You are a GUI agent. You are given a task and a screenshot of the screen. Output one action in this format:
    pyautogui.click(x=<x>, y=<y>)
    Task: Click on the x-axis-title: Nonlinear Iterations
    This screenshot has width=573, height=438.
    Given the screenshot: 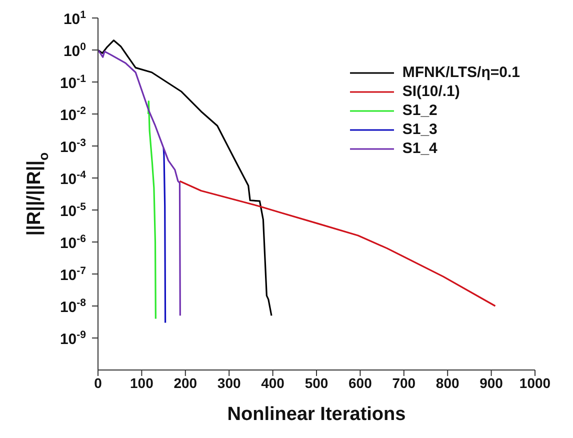 What is the action you would take?
    pyautogui.click(x=316, y=414)
    